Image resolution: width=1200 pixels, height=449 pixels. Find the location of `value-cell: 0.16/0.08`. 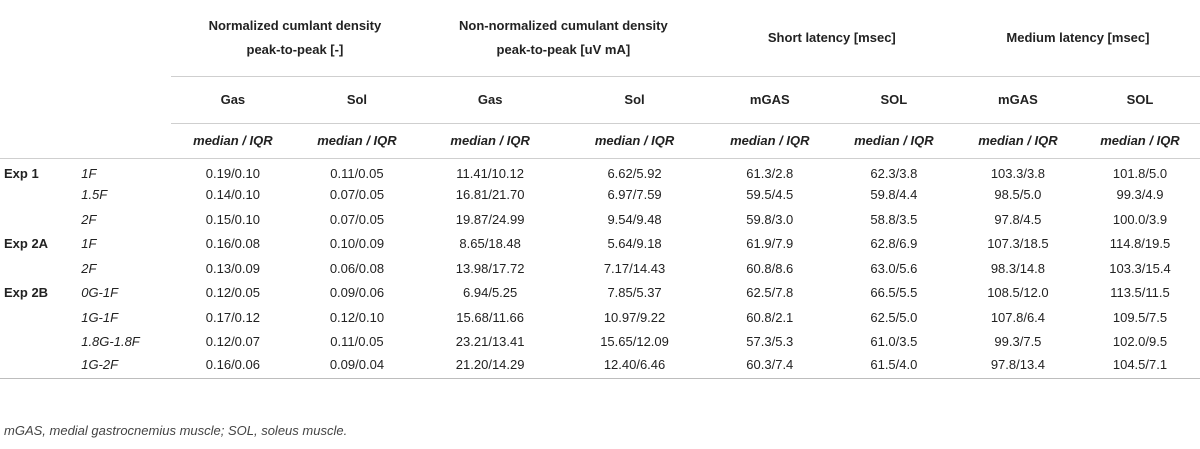

value-cell: 0.16/0.08 is located at coordinates (232, 244).